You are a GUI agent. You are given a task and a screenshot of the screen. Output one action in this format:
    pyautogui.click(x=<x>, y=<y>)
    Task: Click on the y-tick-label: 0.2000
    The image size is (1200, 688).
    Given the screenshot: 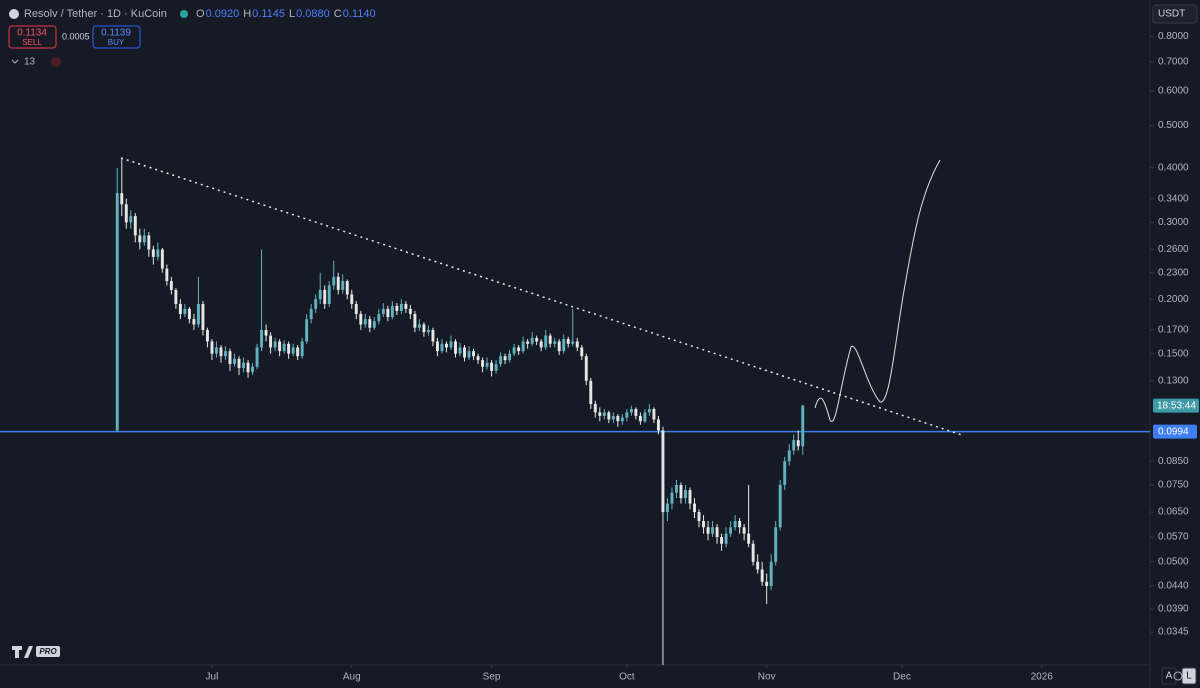 What is the action you would take?
    pyautogui.click(x=1173, y=299)
    